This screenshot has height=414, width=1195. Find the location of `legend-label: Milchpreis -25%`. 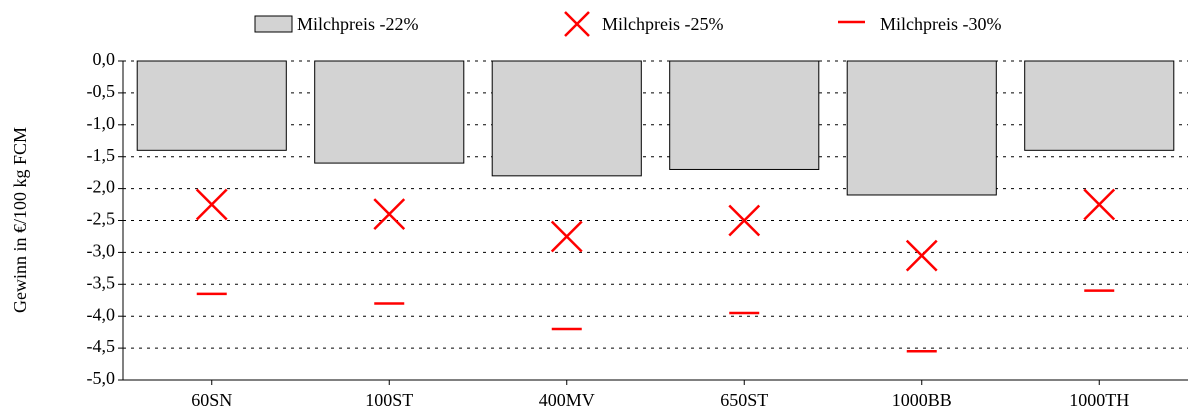

legend-label: Milchpreis -25% is located at coordinates (662, 24).